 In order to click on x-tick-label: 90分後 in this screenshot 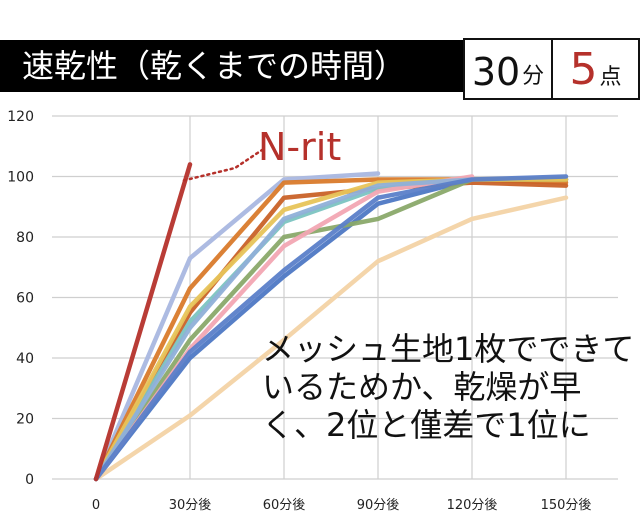, I will do `click(378, 505)`.